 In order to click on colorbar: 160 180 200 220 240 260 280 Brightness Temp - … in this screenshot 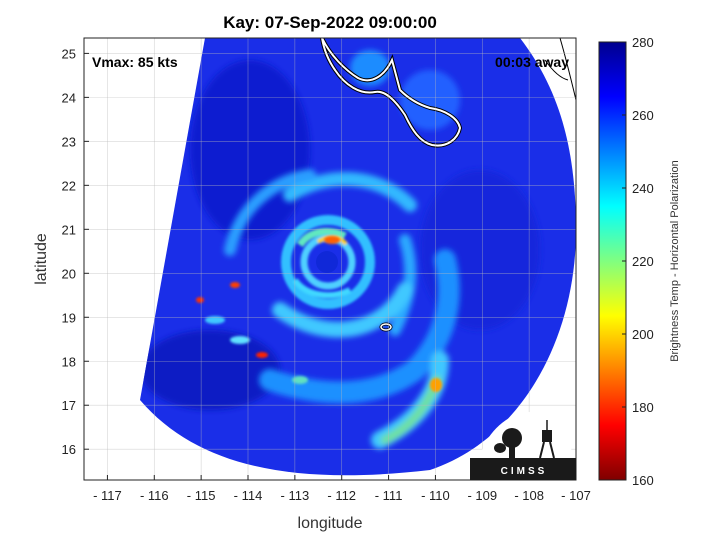, I will do `click(639, 261)`.